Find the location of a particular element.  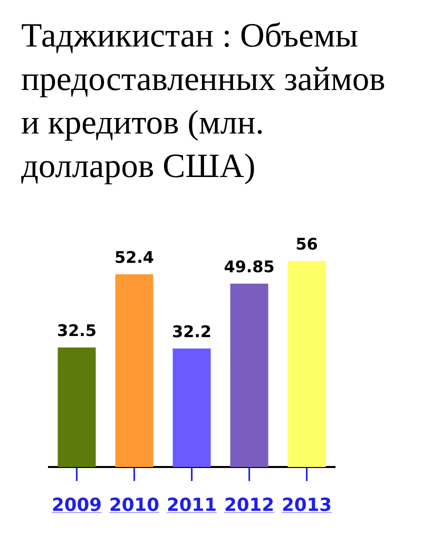

data-label: 56 is located at coordinates (307, 244).